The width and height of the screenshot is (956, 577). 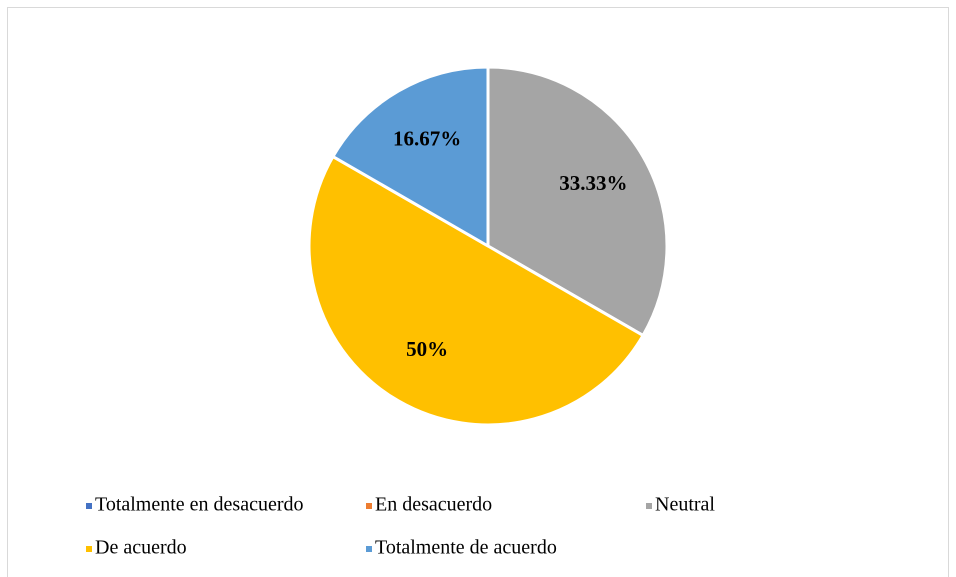 I want to click on data-label: 50%, so click(x=427, y=349).